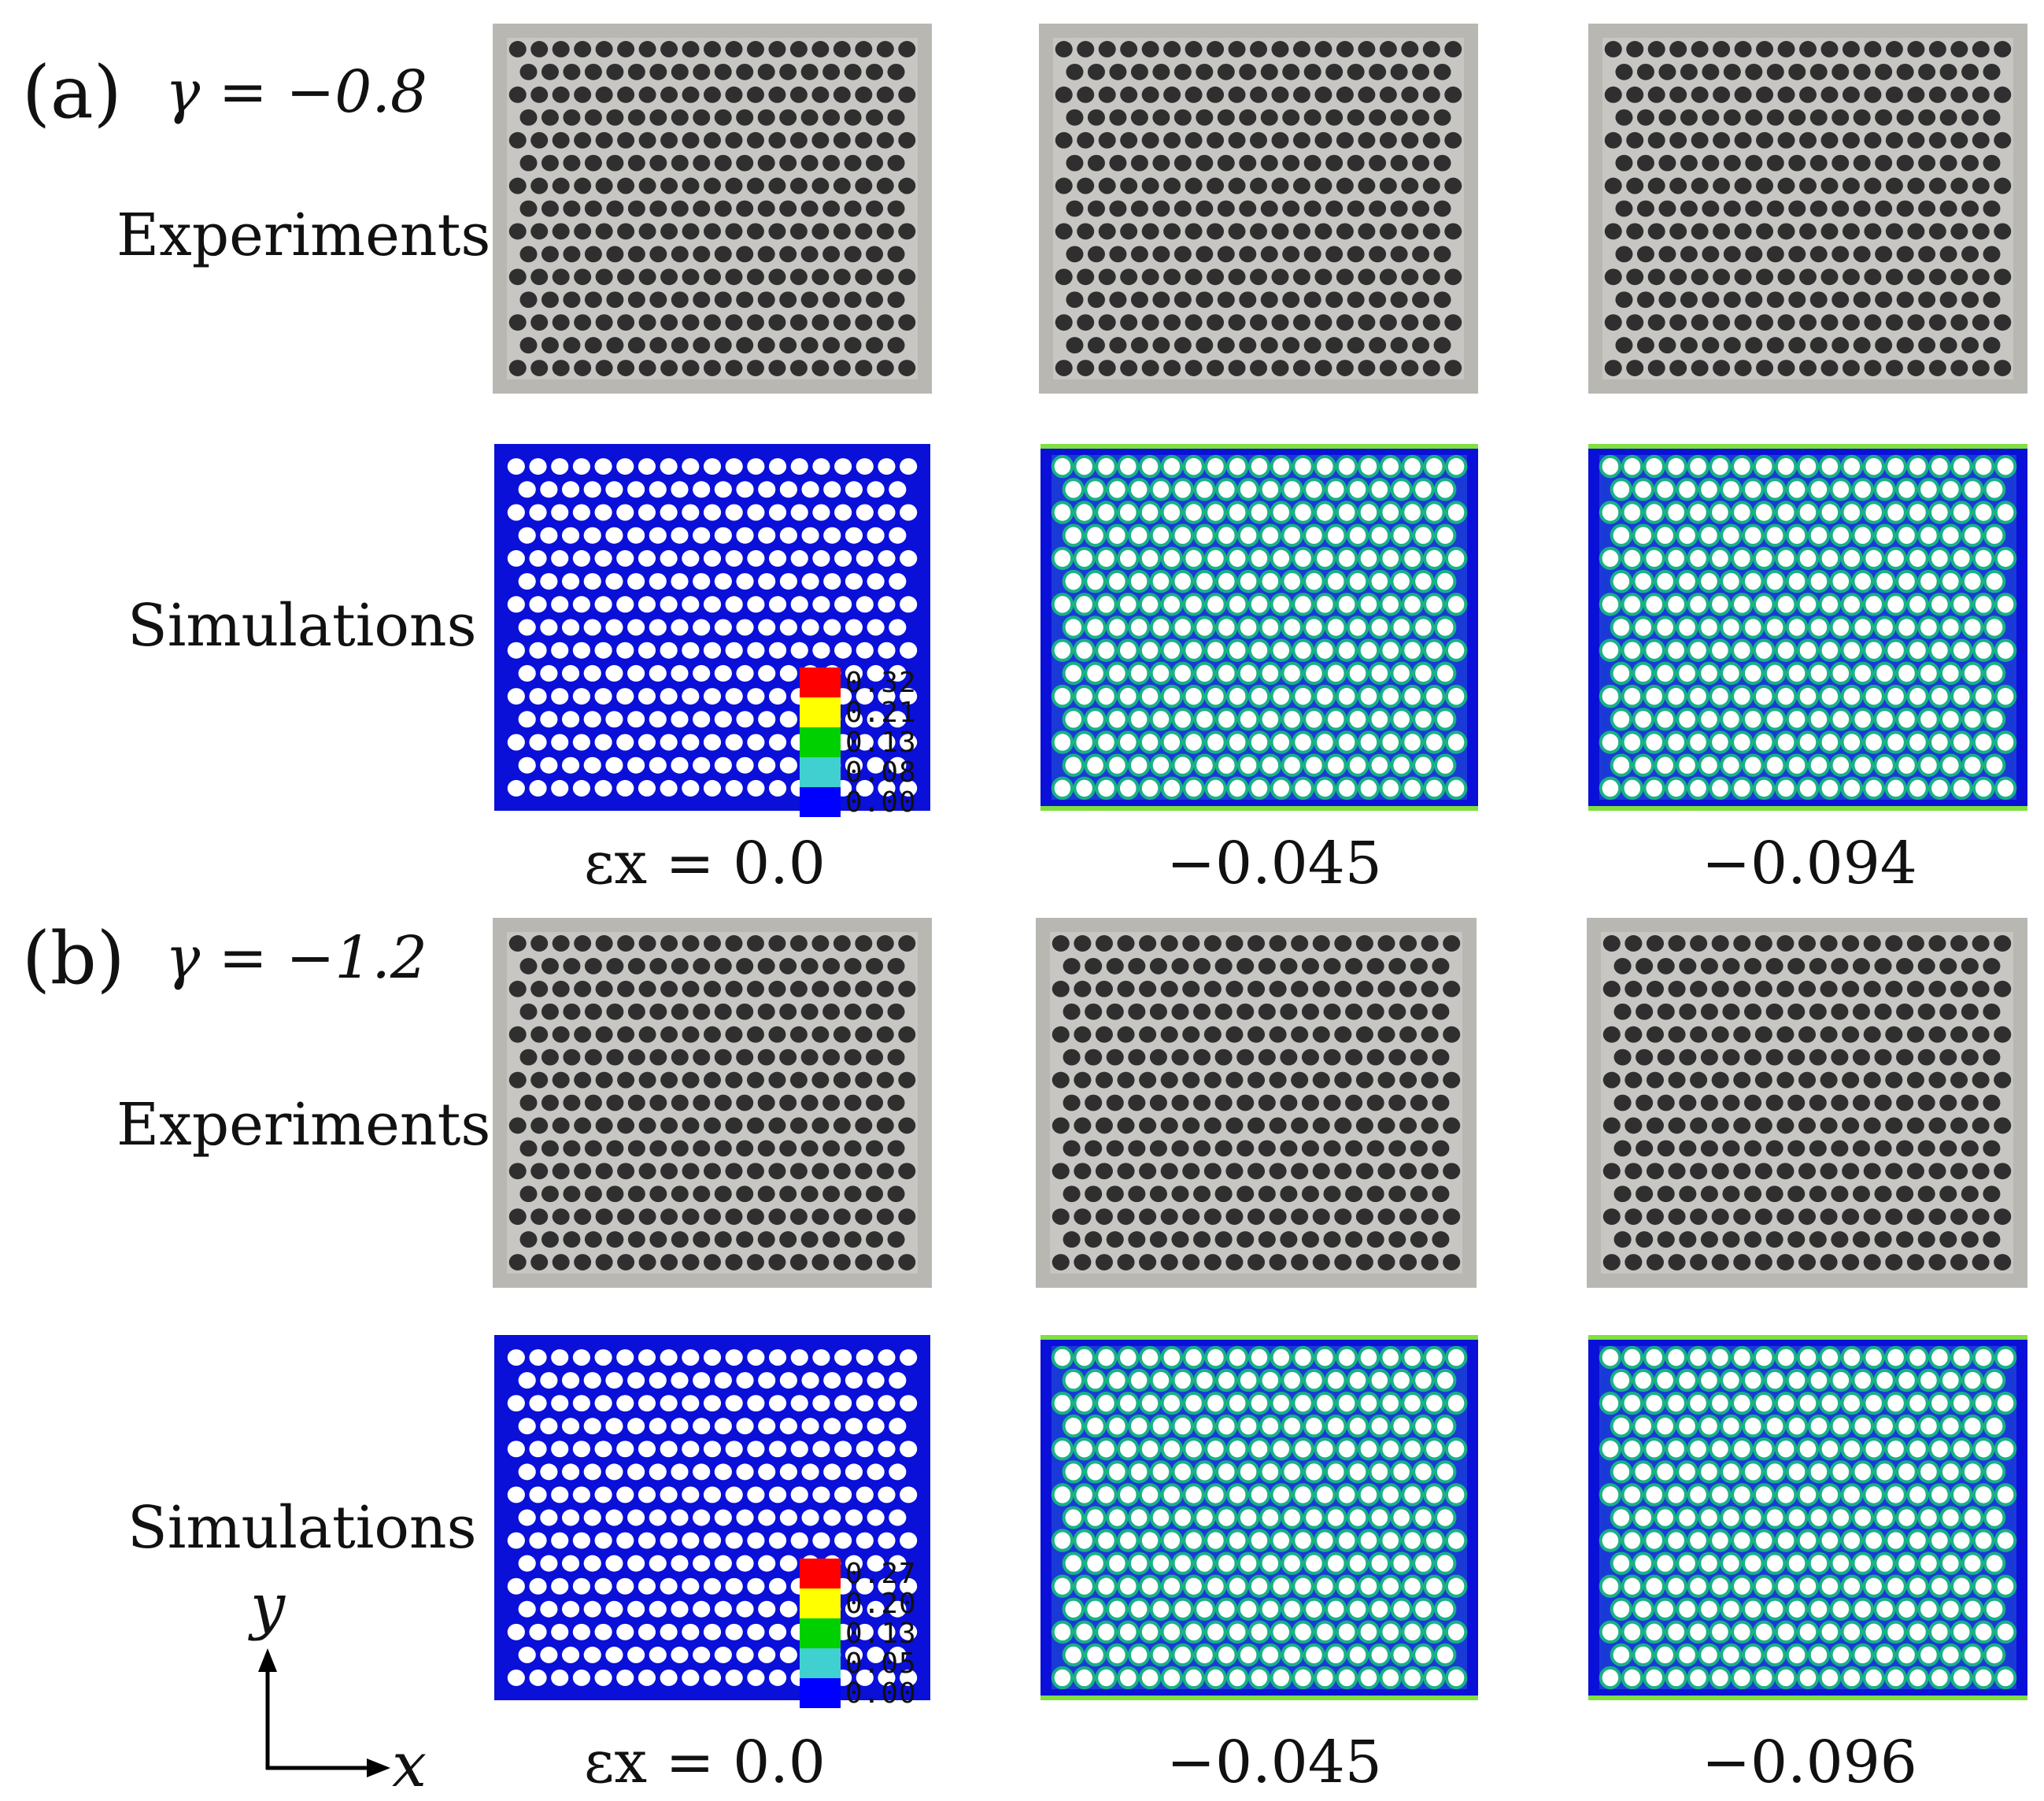 This screenshot has height=1801, width=2044. I want to click on panel-a-experiments-label: Experiments, so click(303, 235).